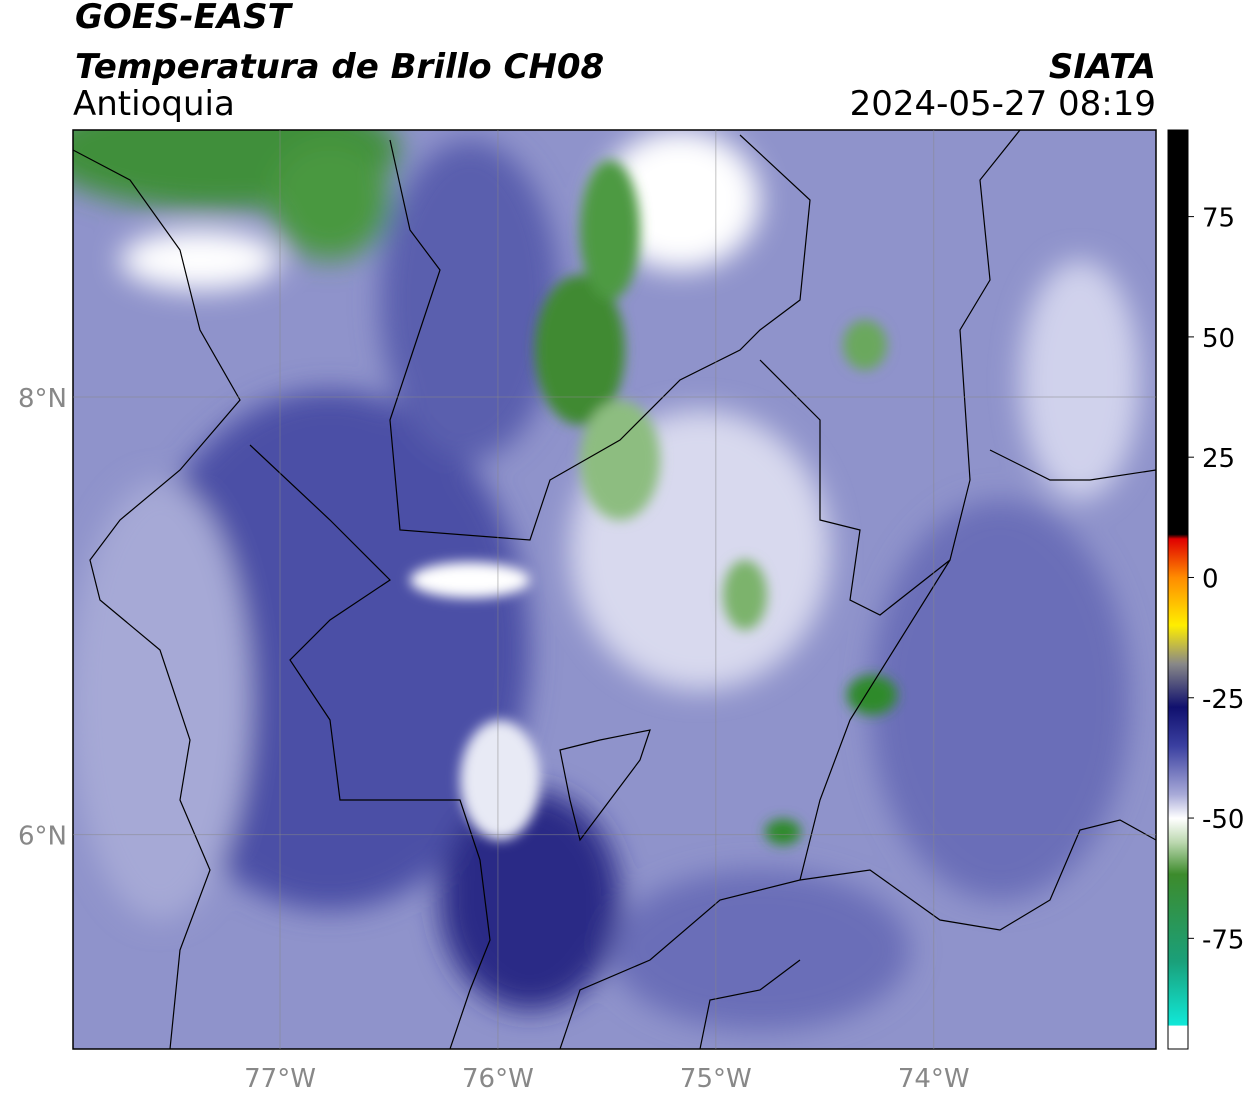 This screenshot has height=1099, width=1252. I want to click on colorbar-tick-label: -25, so click(1223, 700).